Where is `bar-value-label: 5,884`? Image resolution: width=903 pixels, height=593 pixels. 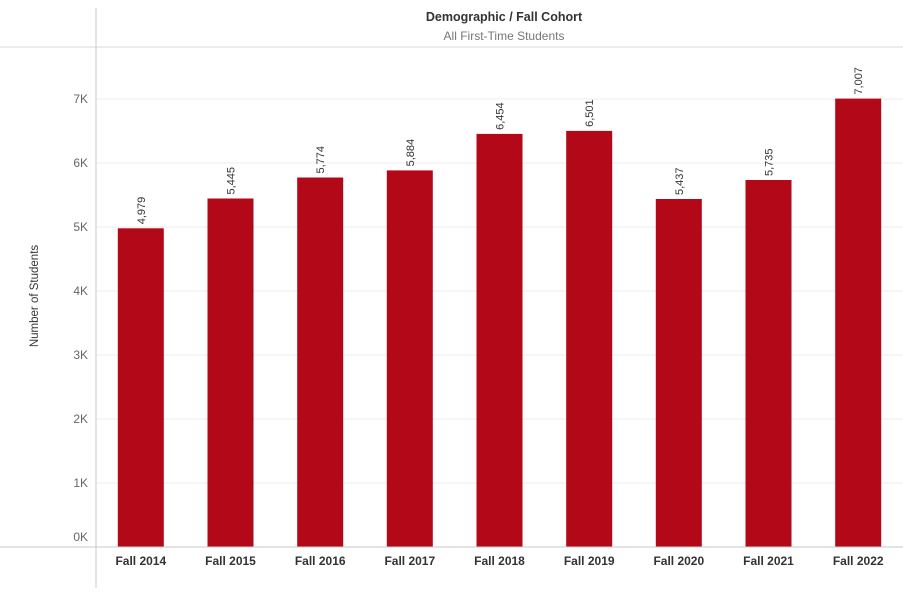
bar-value-label: 5,884 is located at coordinates (411, 153).